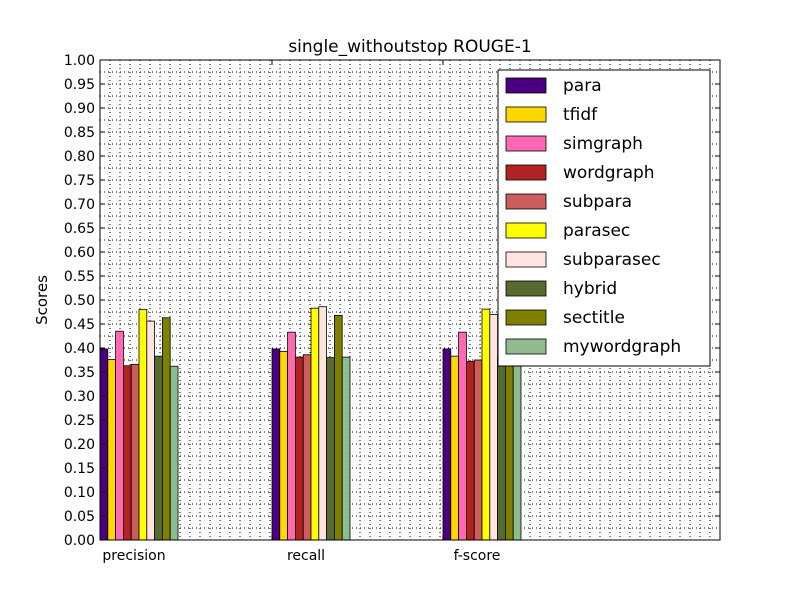 The width and height of the screenshot is (800, 605). I want to click on legend-label-tfidf: tfidf, so click(580, 115).